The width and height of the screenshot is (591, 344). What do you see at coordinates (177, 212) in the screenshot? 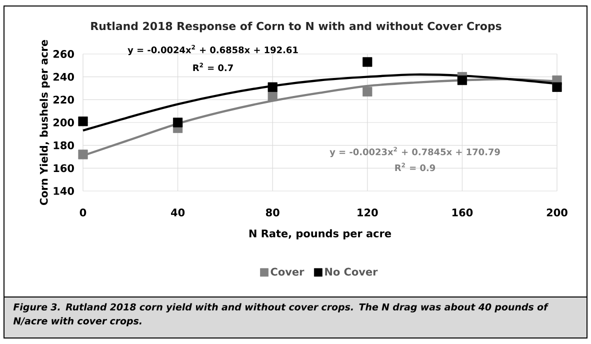
I see `x-tick-label: 40` at bounding box center [177, 212].